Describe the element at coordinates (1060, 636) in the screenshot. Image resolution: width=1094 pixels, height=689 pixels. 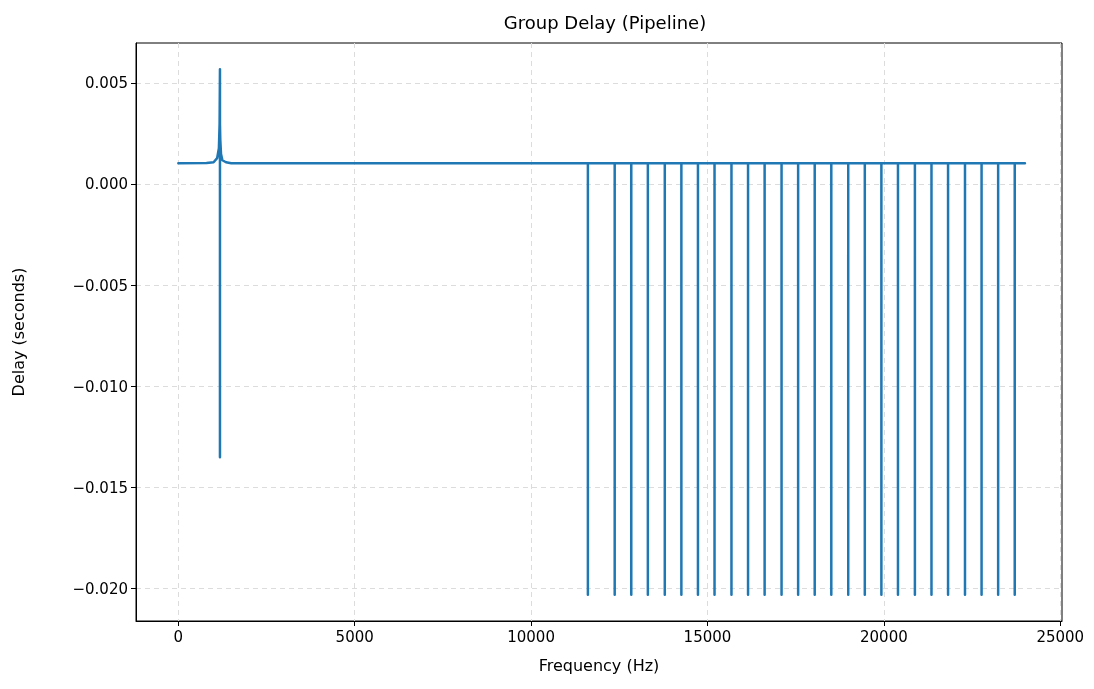
I see `x-tick-label: 25000` at that location.